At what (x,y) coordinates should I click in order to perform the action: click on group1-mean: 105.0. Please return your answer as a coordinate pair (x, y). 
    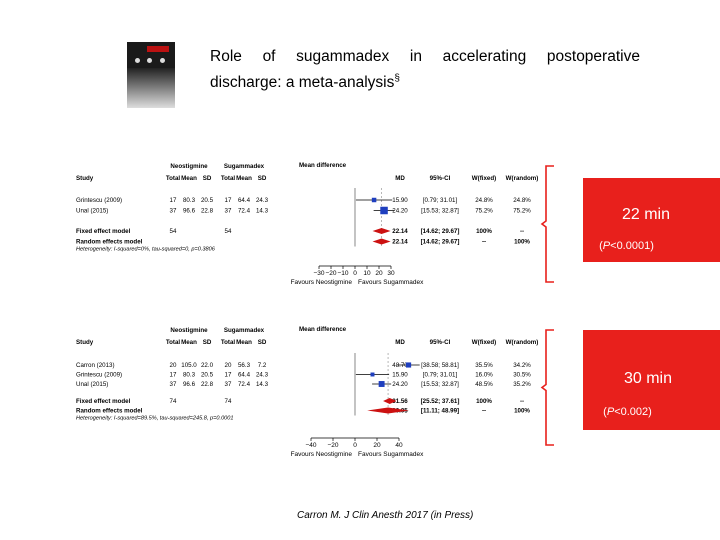
    Looking at the image, I should click on (189, 365).